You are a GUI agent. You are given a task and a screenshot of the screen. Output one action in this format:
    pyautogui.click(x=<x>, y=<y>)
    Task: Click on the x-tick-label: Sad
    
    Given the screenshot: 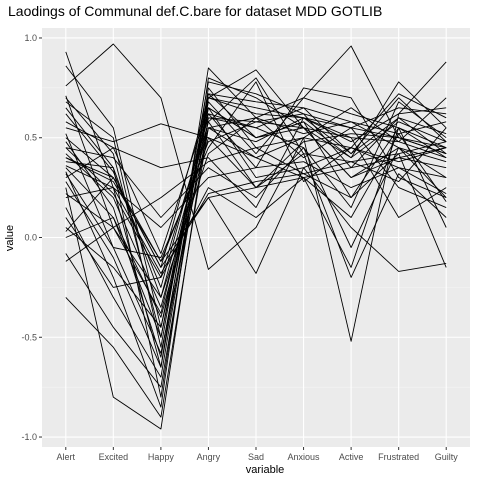 What is the action you would take?
    pyautogui.click(x=256, y=457)
    